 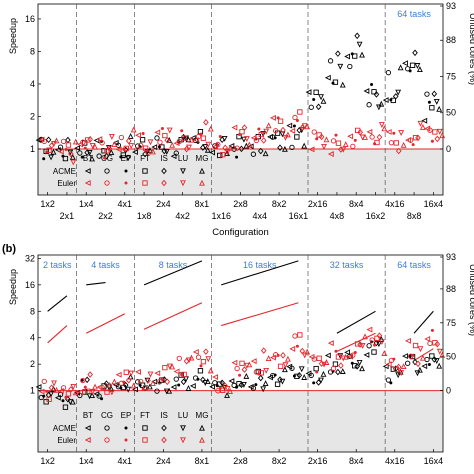 What do you see at coordinates (414, 14) in the screenshot?
I see `group-label: 64 tasks` at bounding box center [414, 14].